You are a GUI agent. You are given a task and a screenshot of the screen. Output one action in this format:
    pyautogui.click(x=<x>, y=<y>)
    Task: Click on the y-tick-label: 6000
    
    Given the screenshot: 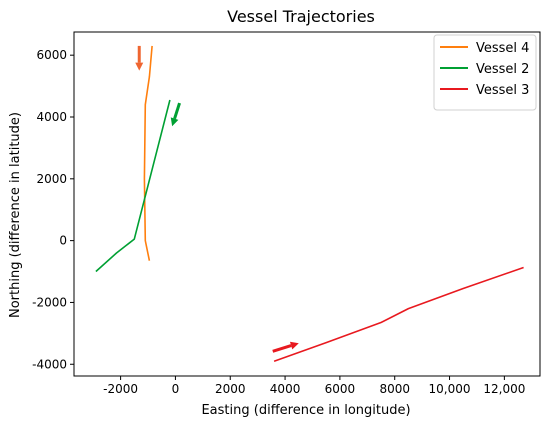 What is the action you would take?
    pyautogui.click(x=51, y=55)
    